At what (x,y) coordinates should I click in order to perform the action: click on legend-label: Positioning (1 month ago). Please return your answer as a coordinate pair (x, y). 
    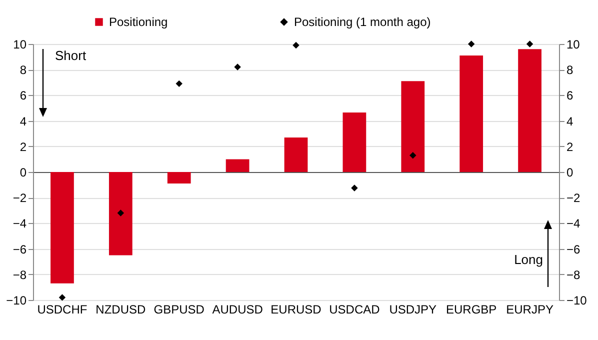
    Looking at the image, I should click on (362, 22).